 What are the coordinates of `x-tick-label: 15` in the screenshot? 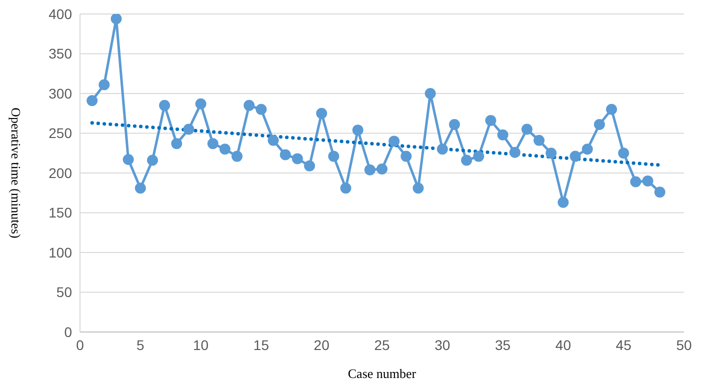 It's located at (261, 344).